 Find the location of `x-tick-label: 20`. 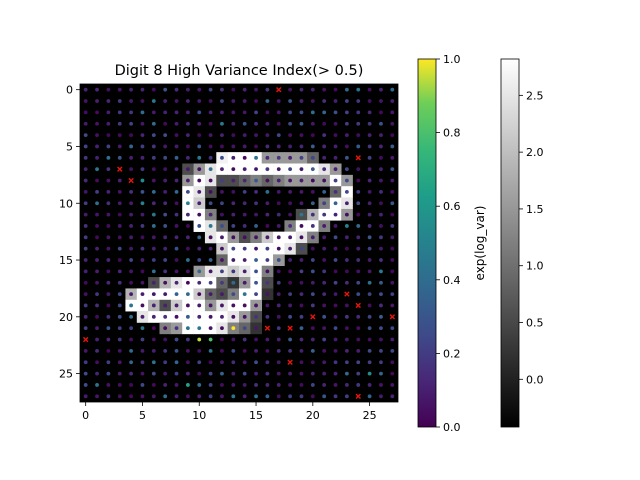

x-tick-label: 20 is located at coordinates (313, 415).